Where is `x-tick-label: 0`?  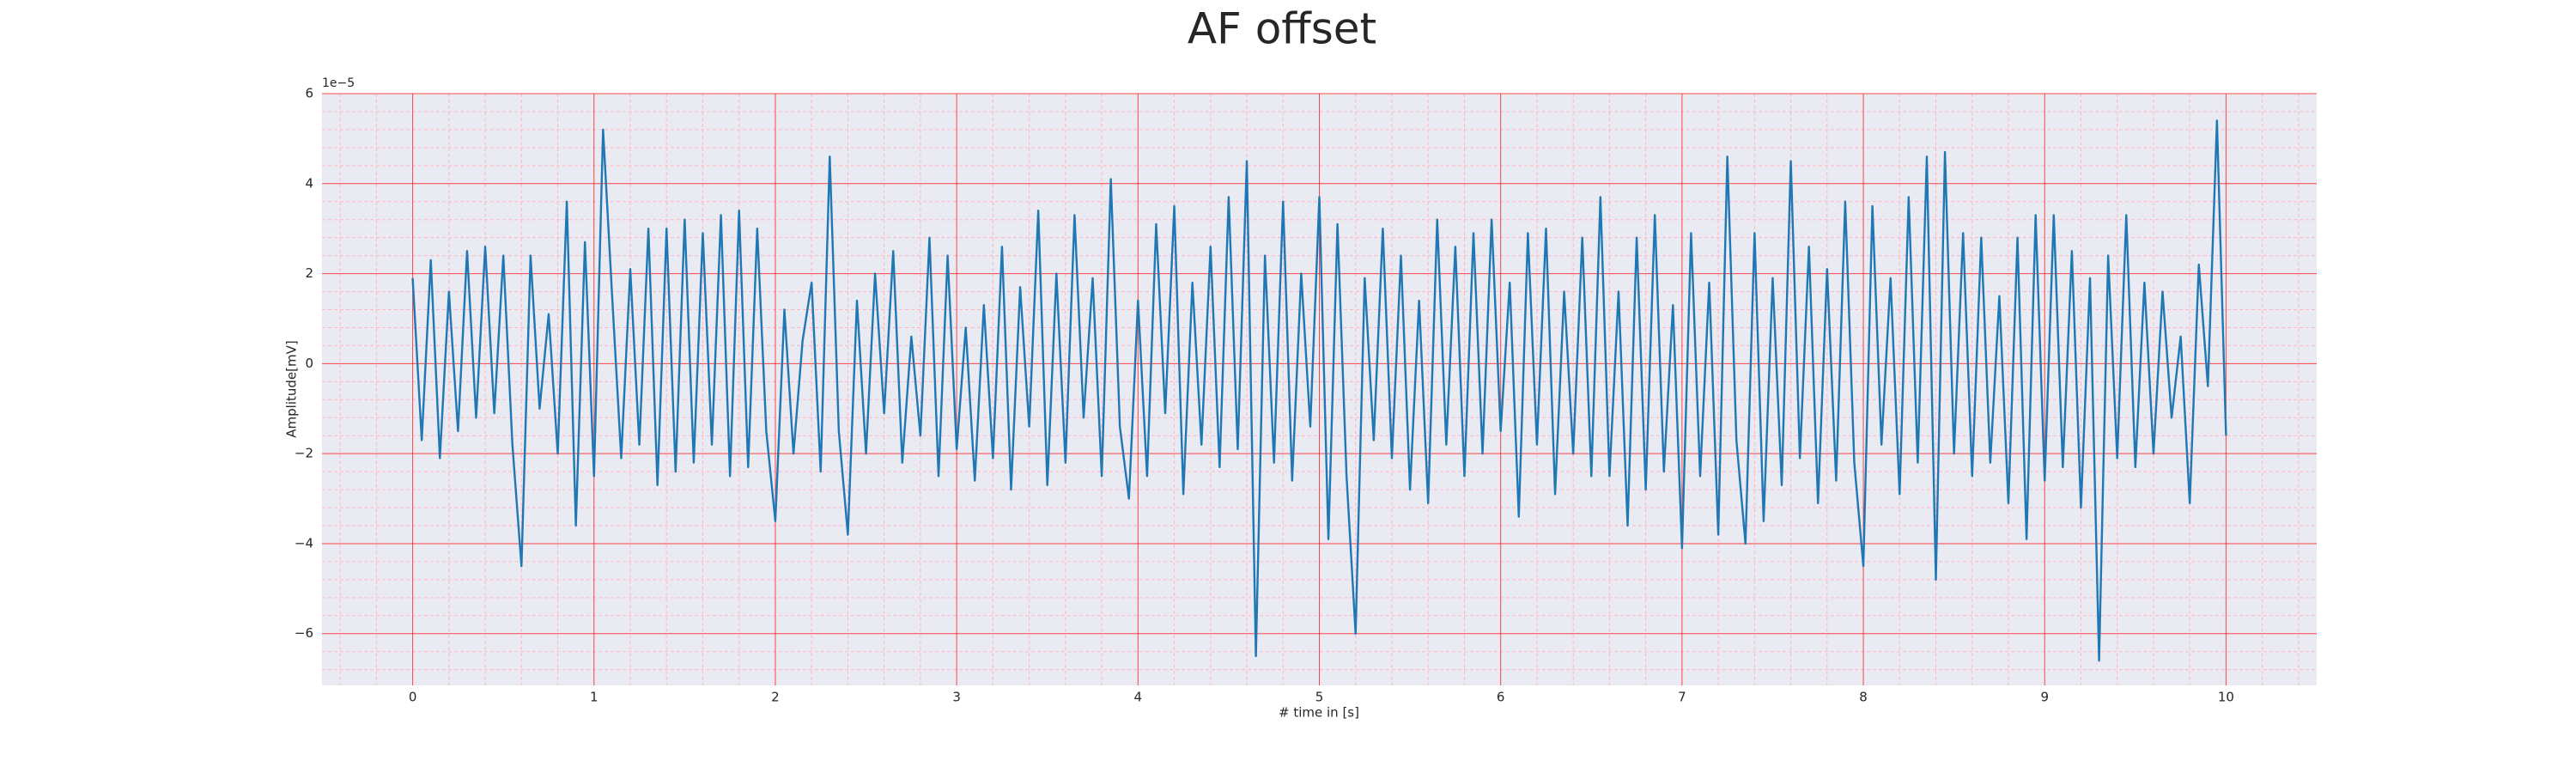
x-tick-label: 0 is located at coordinates (413, 697).